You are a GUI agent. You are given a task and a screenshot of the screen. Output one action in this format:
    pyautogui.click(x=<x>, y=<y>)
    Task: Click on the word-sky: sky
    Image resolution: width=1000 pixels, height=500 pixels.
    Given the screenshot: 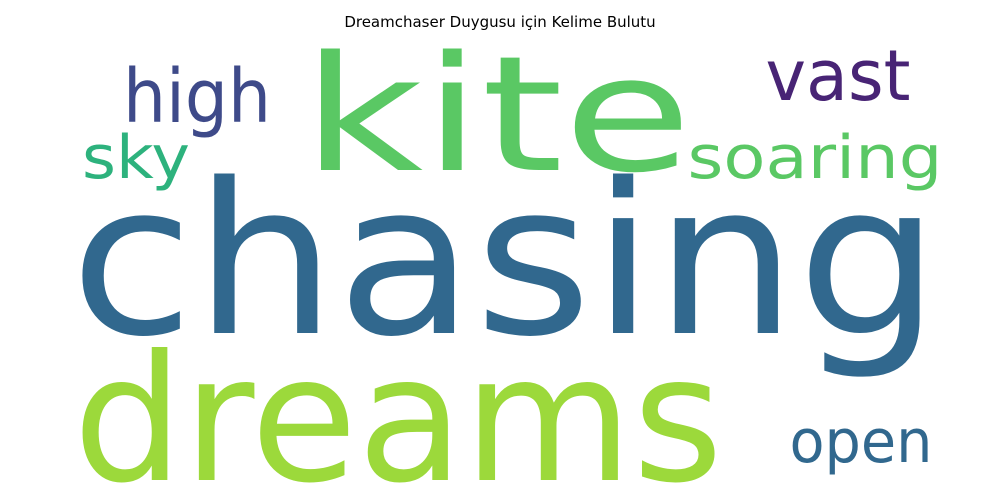 What is the action you would take?
    pyautogui.click(x=136, y=158)
    